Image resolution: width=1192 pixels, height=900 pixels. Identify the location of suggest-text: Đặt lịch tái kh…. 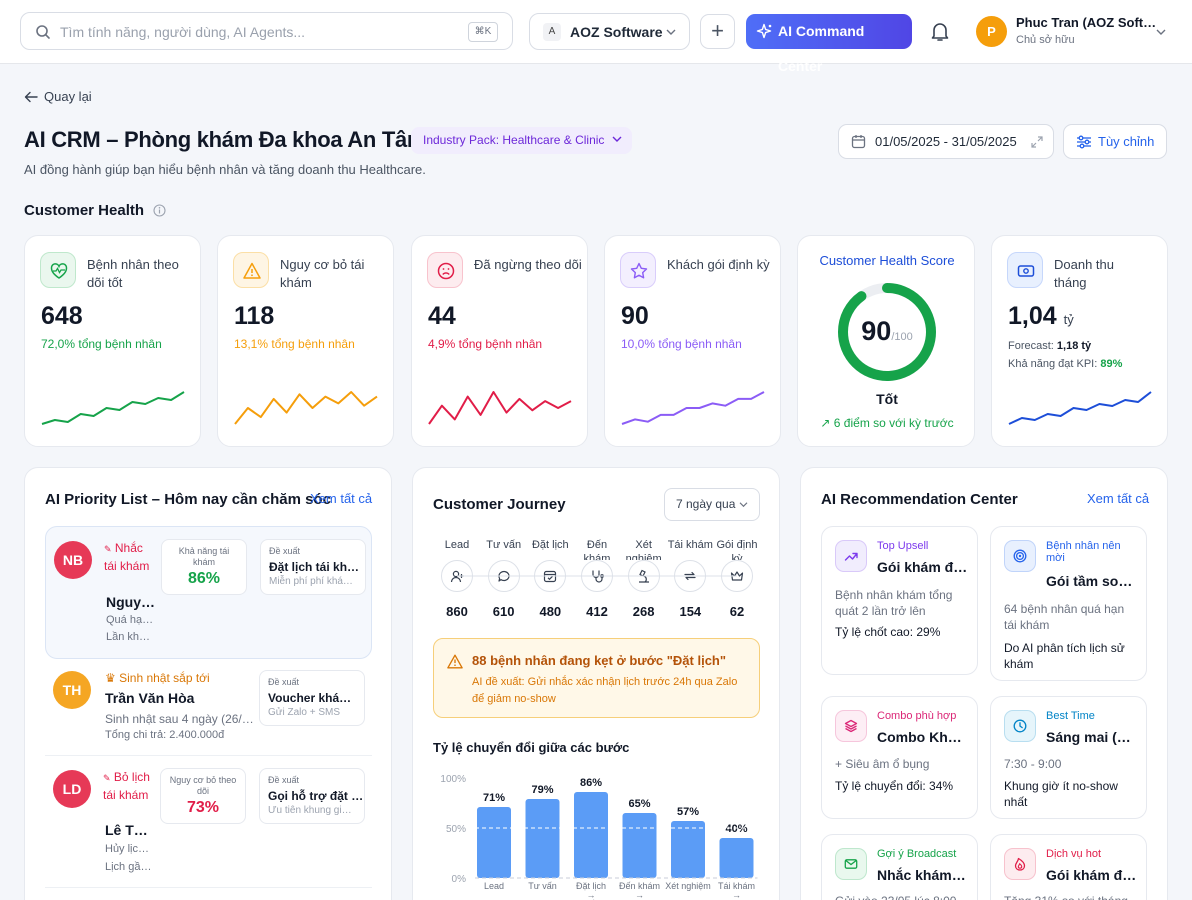
(314, 567).